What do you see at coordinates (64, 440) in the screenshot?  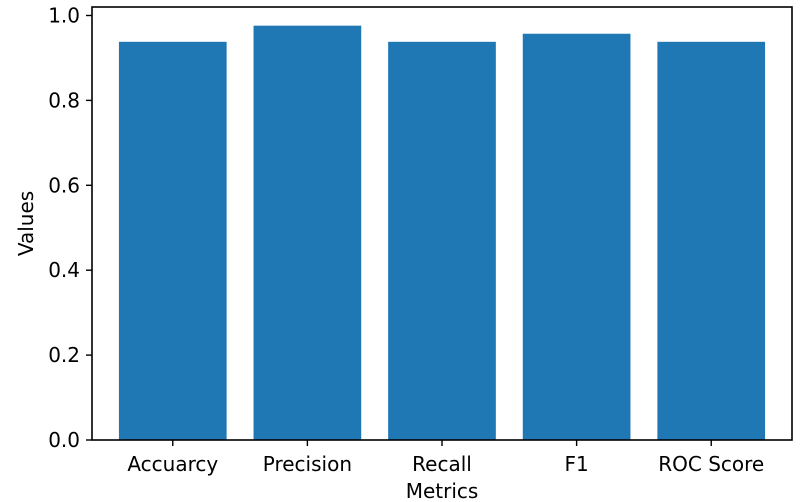 I see `y-tick-label: 0.0` at bounding box center [64, 440].